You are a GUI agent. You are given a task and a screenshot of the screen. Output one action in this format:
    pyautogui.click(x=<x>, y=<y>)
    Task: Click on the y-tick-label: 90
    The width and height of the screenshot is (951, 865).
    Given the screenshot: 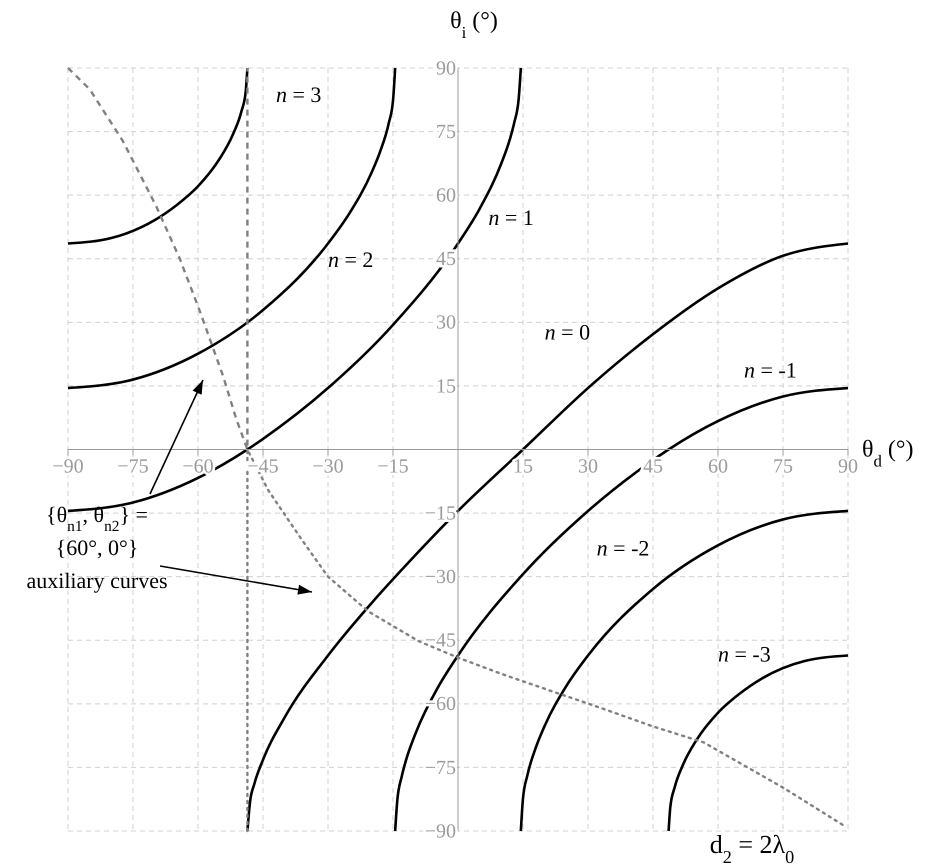 What is the action you would take?
    pyautogui.click(x=446, y=68)
    